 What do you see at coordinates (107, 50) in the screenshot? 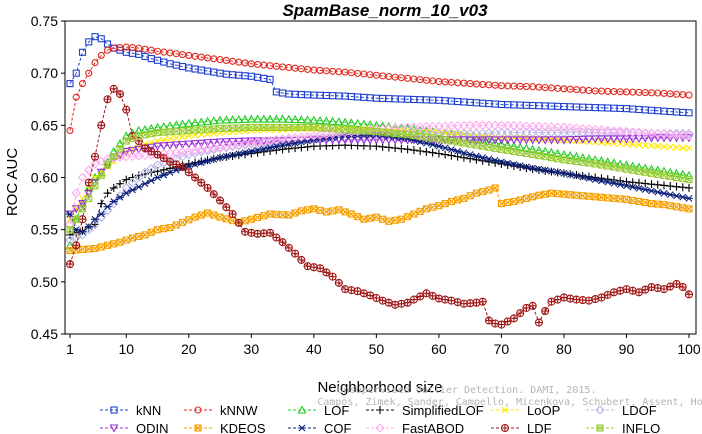
I see `point-knnw-k7` at bounding box center [107, 50].